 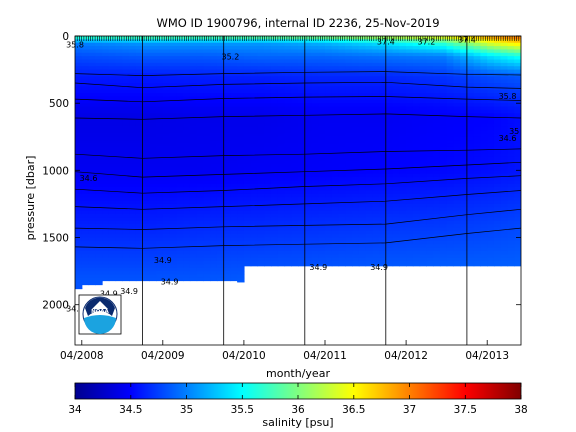 What do you see at coordinates (65, 37) in the screenshot?
I see `y-tick-label: 0` at bounding box center [65, 37].